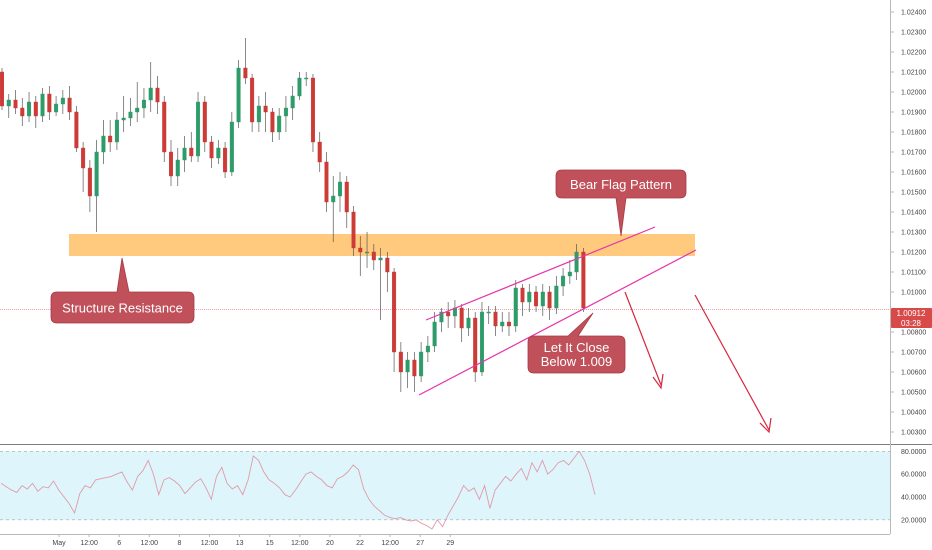 The width and height of the screenshot is (932, 550). Describe the element at coordinates (913, 193) in the screenshot. I see `price-tick-label: 1.01500` at that location.